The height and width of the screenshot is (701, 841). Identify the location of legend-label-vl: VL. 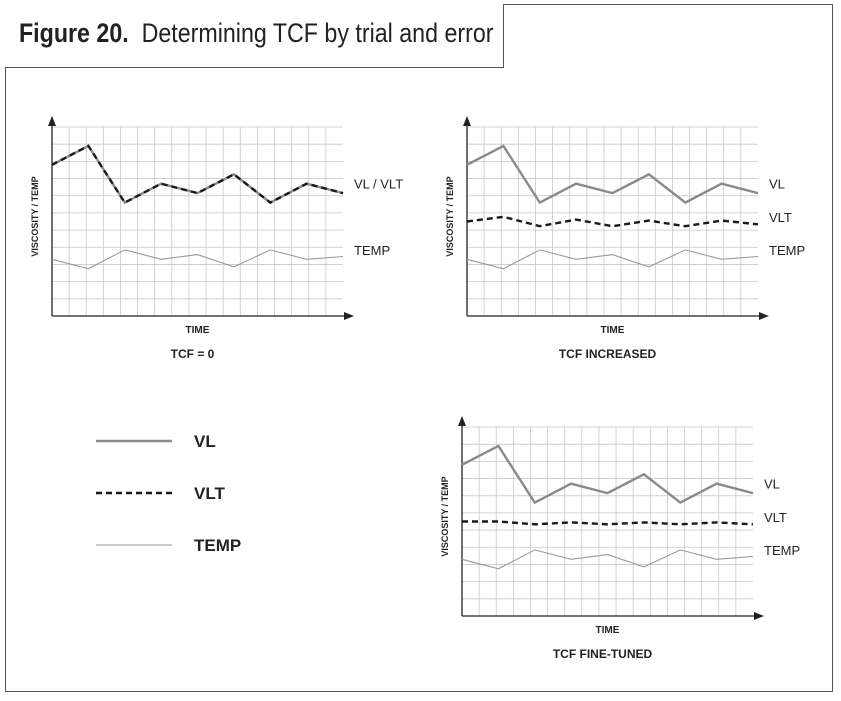
(205, 441).